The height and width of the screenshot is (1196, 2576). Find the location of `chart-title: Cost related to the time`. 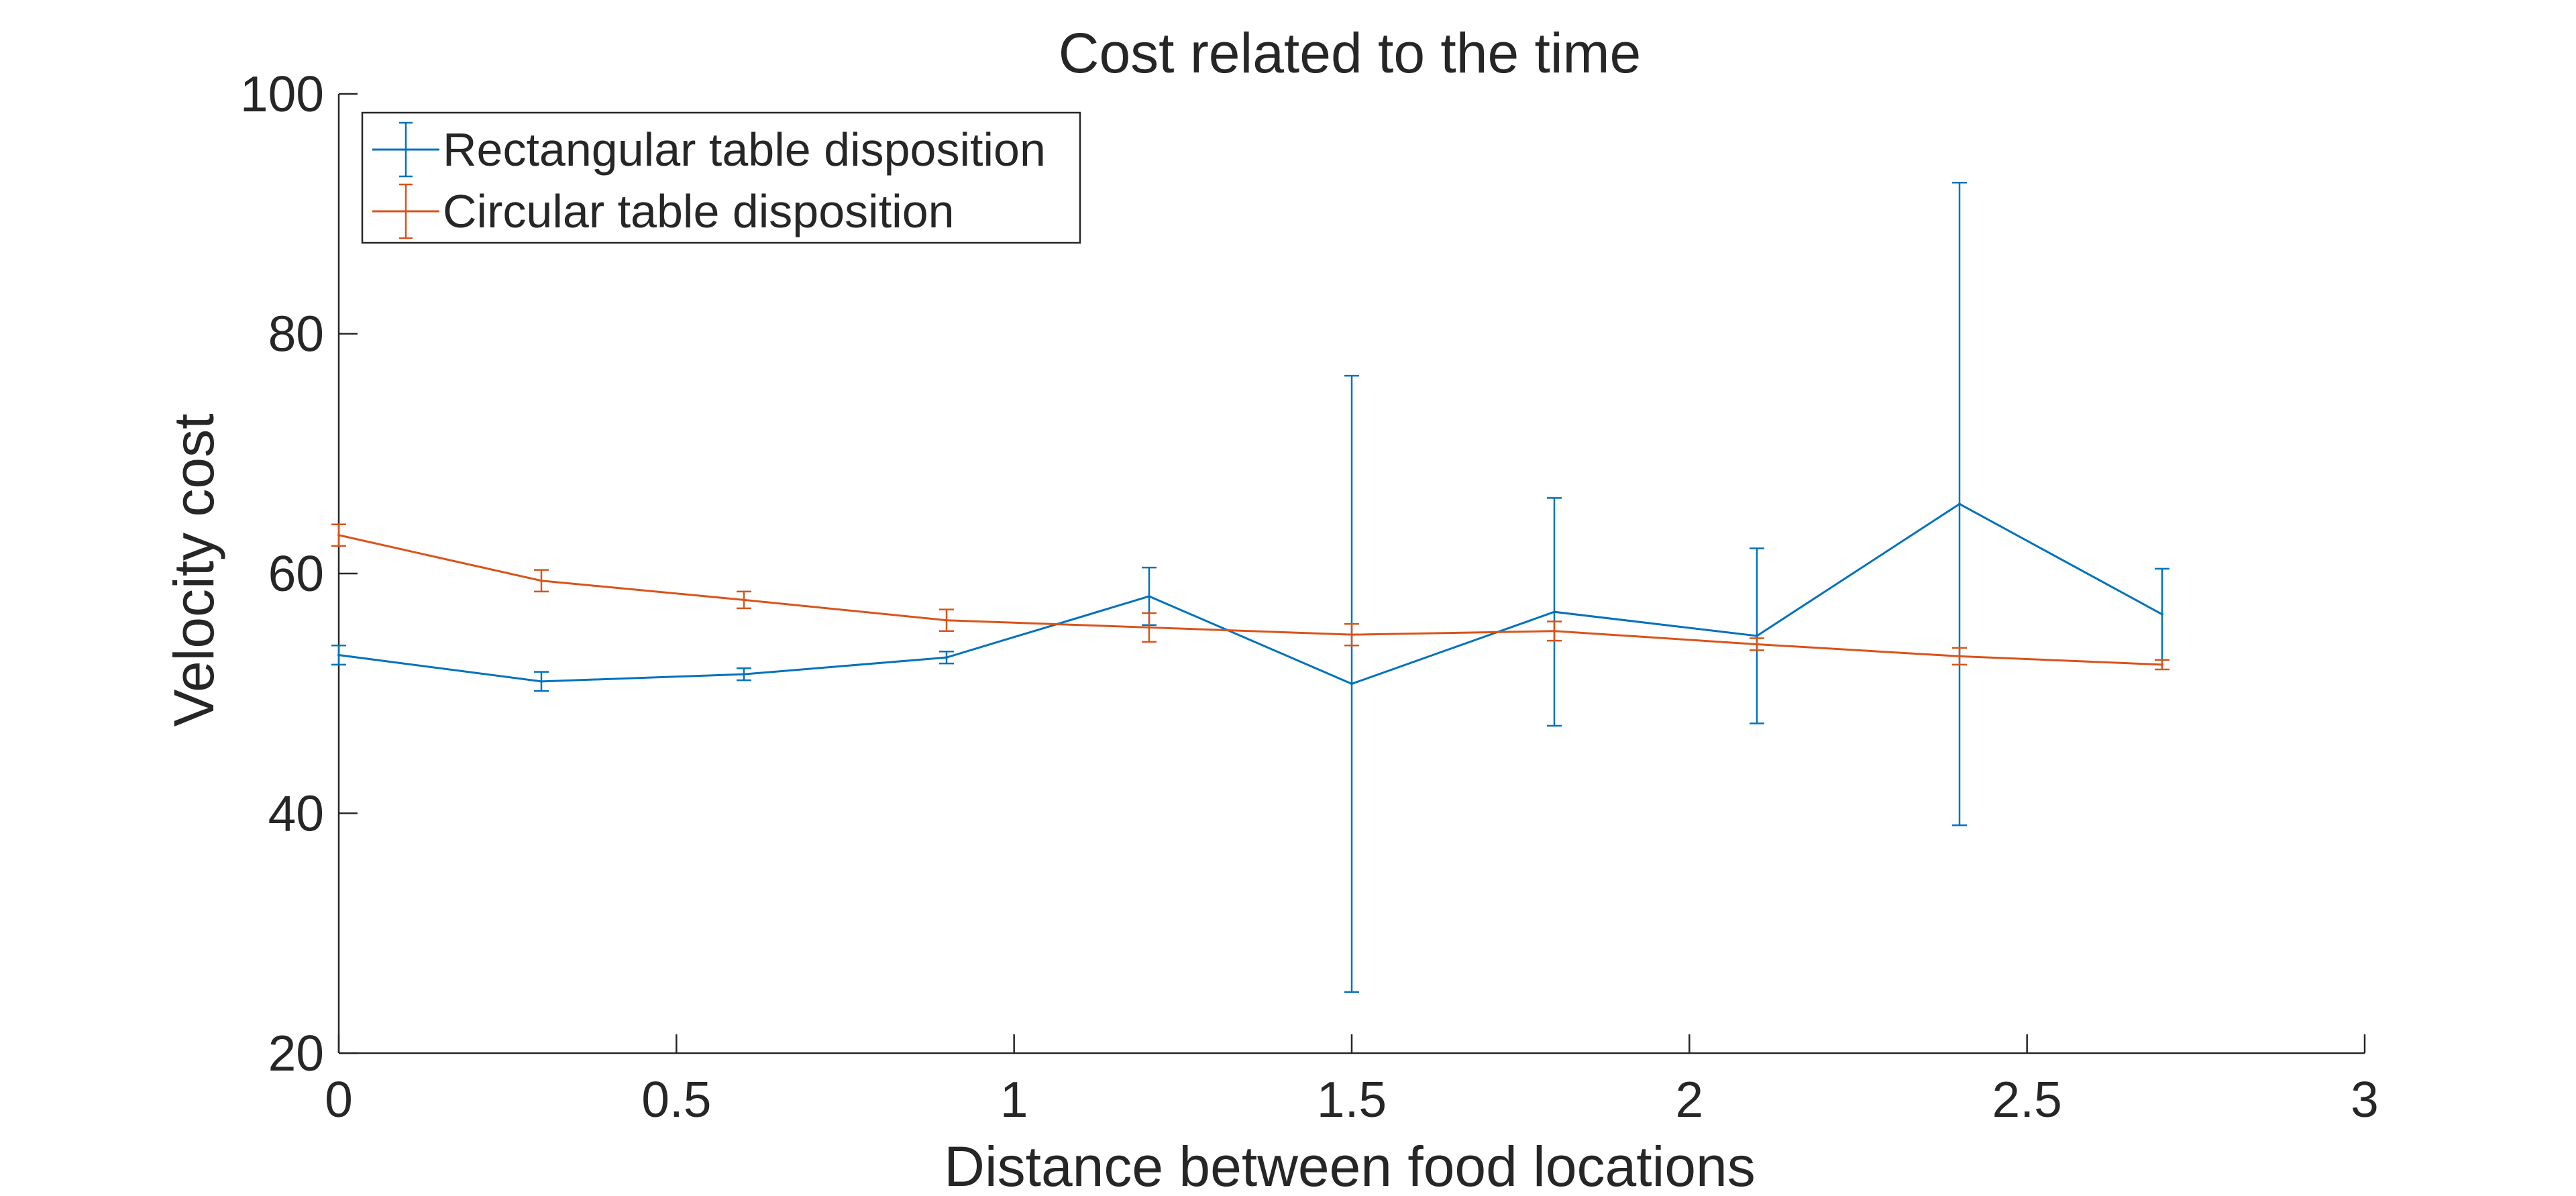

chart-title: Cost related to the time is located at coordinates (1350, 53).